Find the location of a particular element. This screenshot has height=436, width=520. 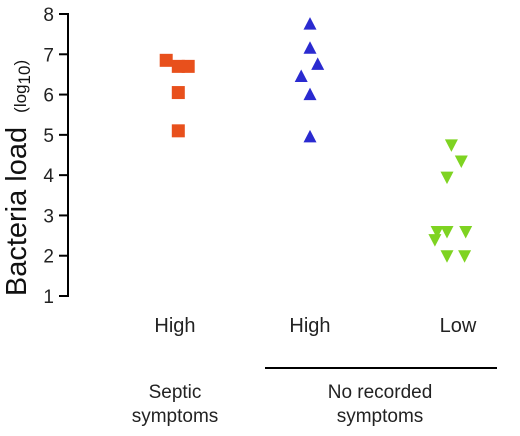

group-label-0-line-1: symptoms is located at coordinates (175, 416).